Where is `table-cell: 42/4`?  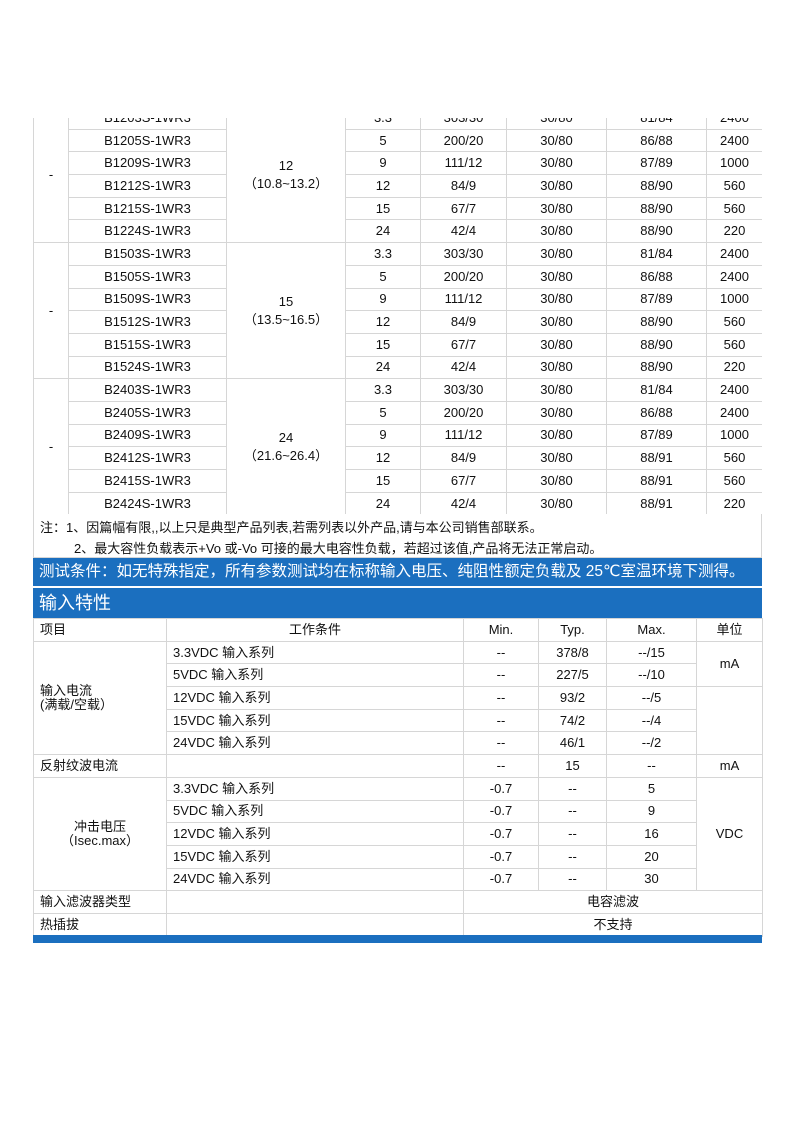 table-cell: 42/4 is located at coordinates (463, 231).